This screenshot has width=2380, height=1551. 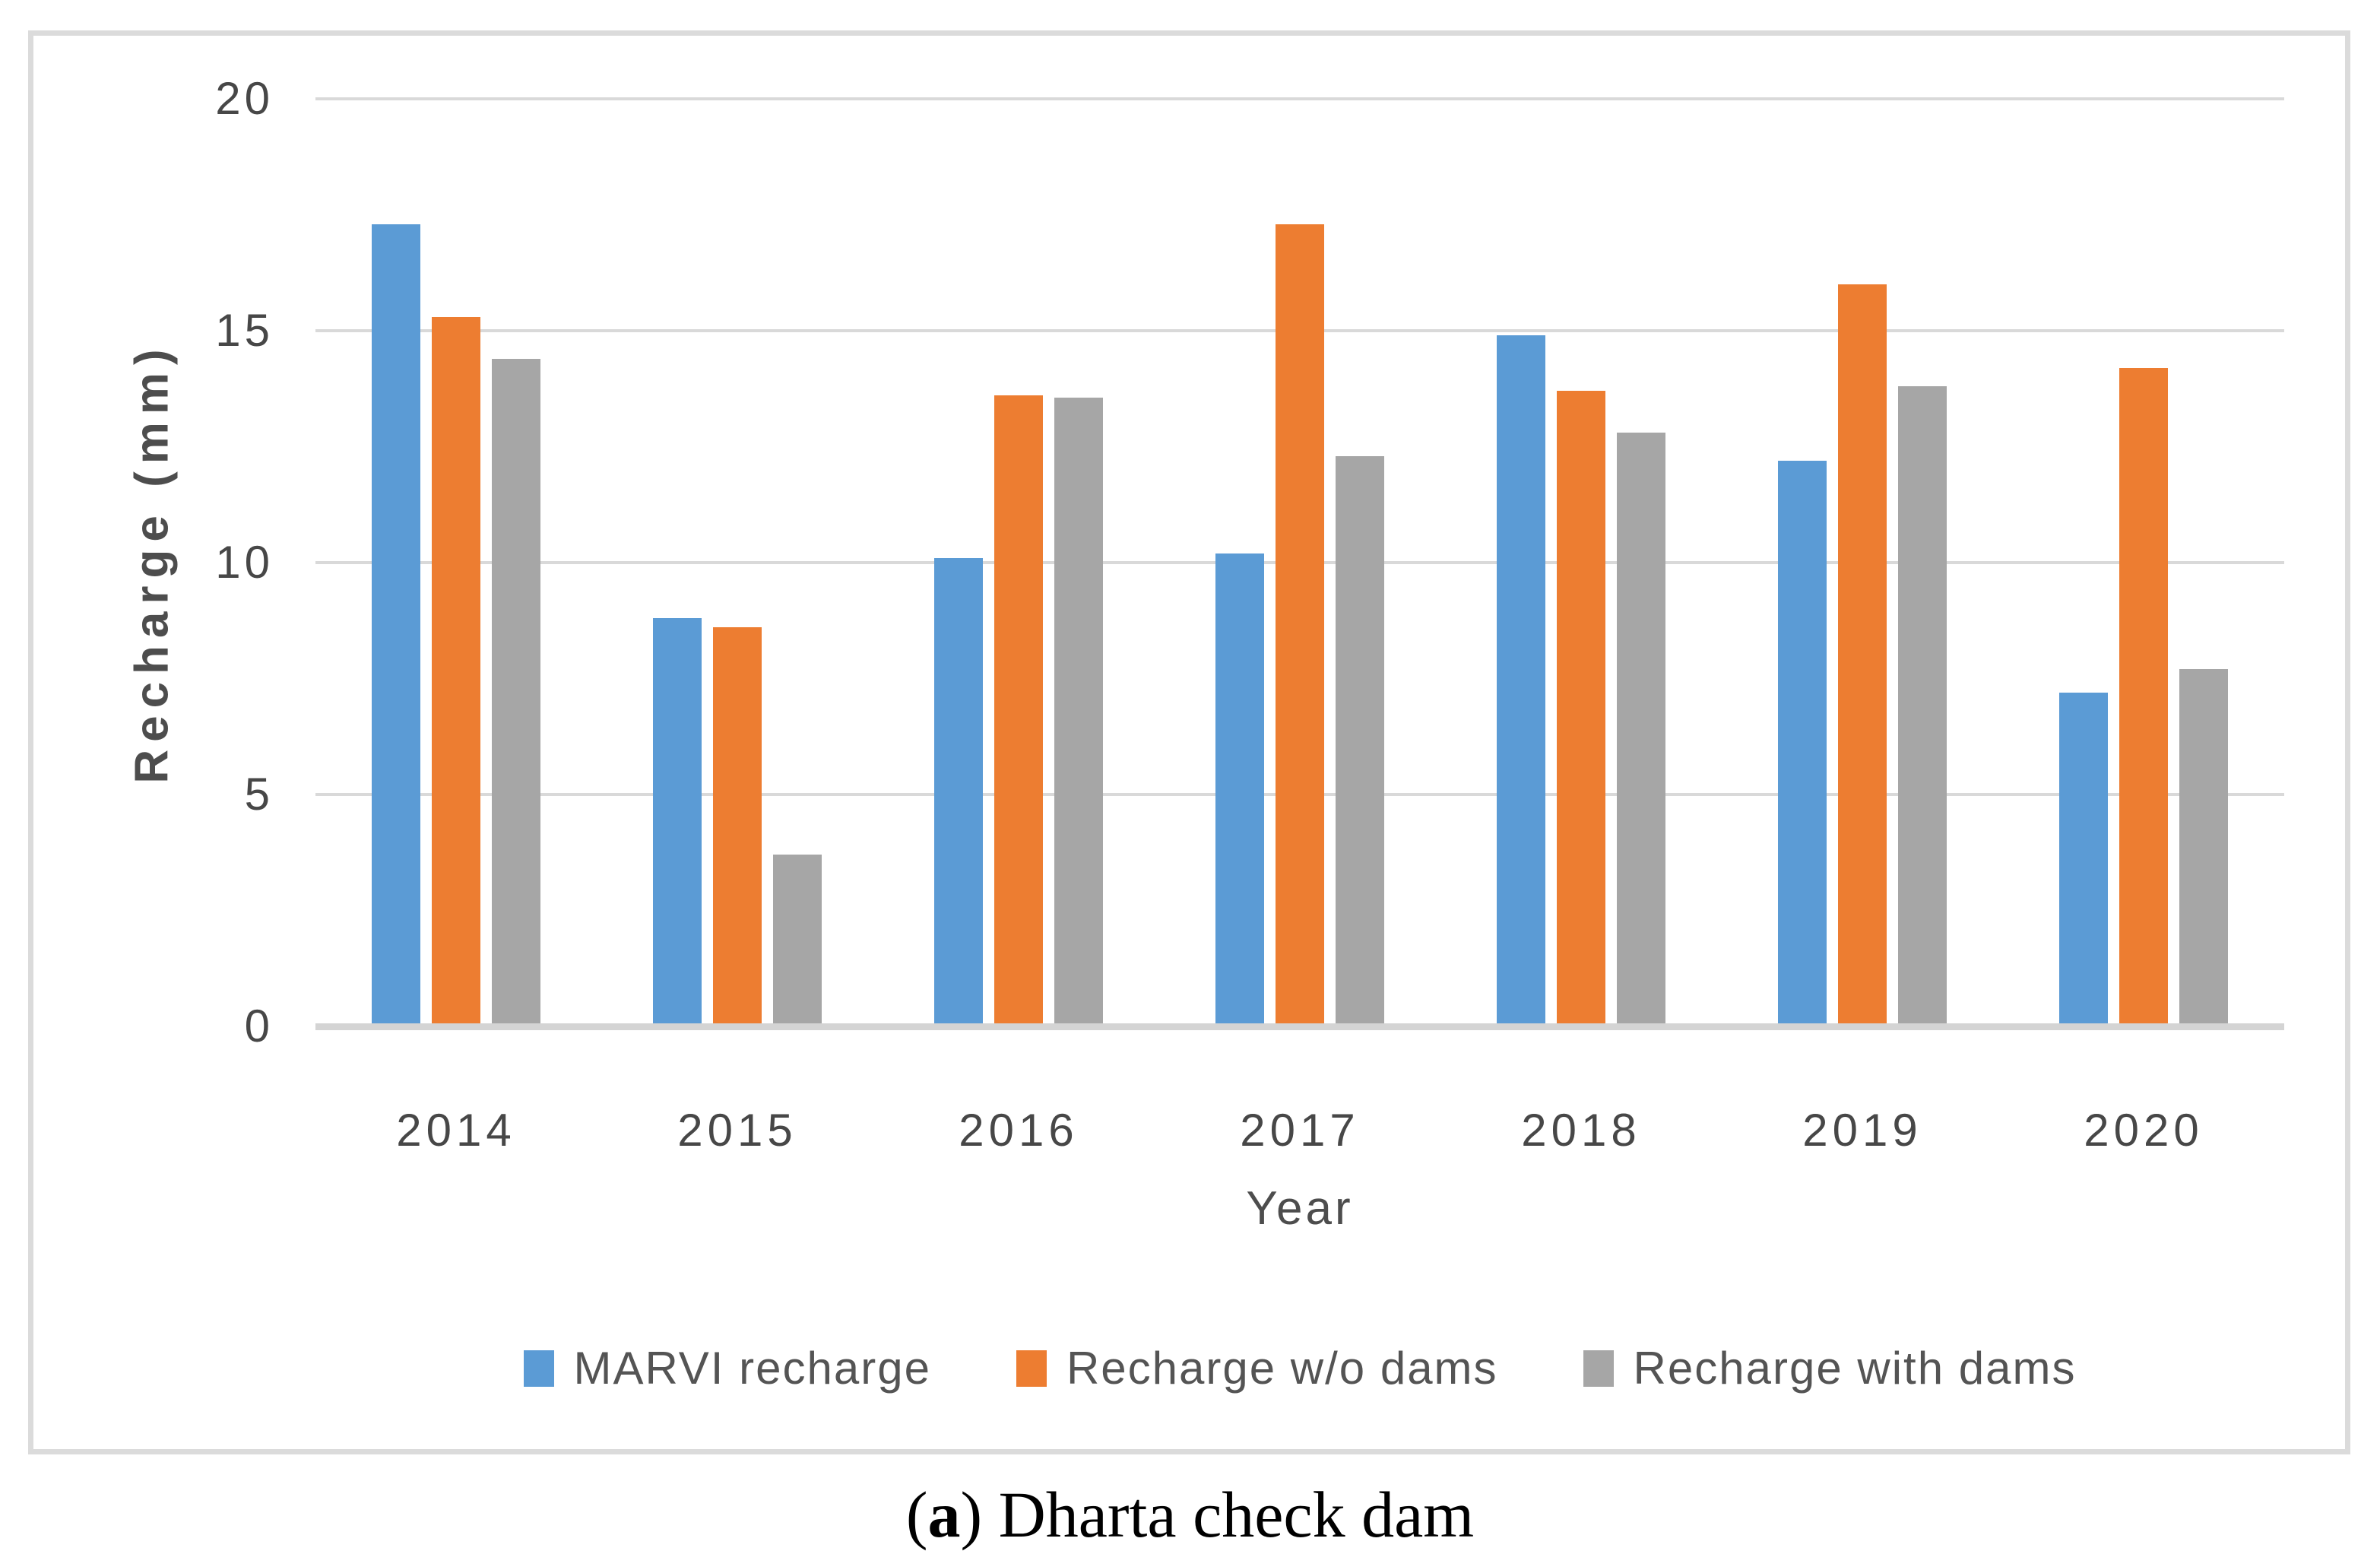 I want to click on y-tick-label-20: 20, so click(x=244, y=98).